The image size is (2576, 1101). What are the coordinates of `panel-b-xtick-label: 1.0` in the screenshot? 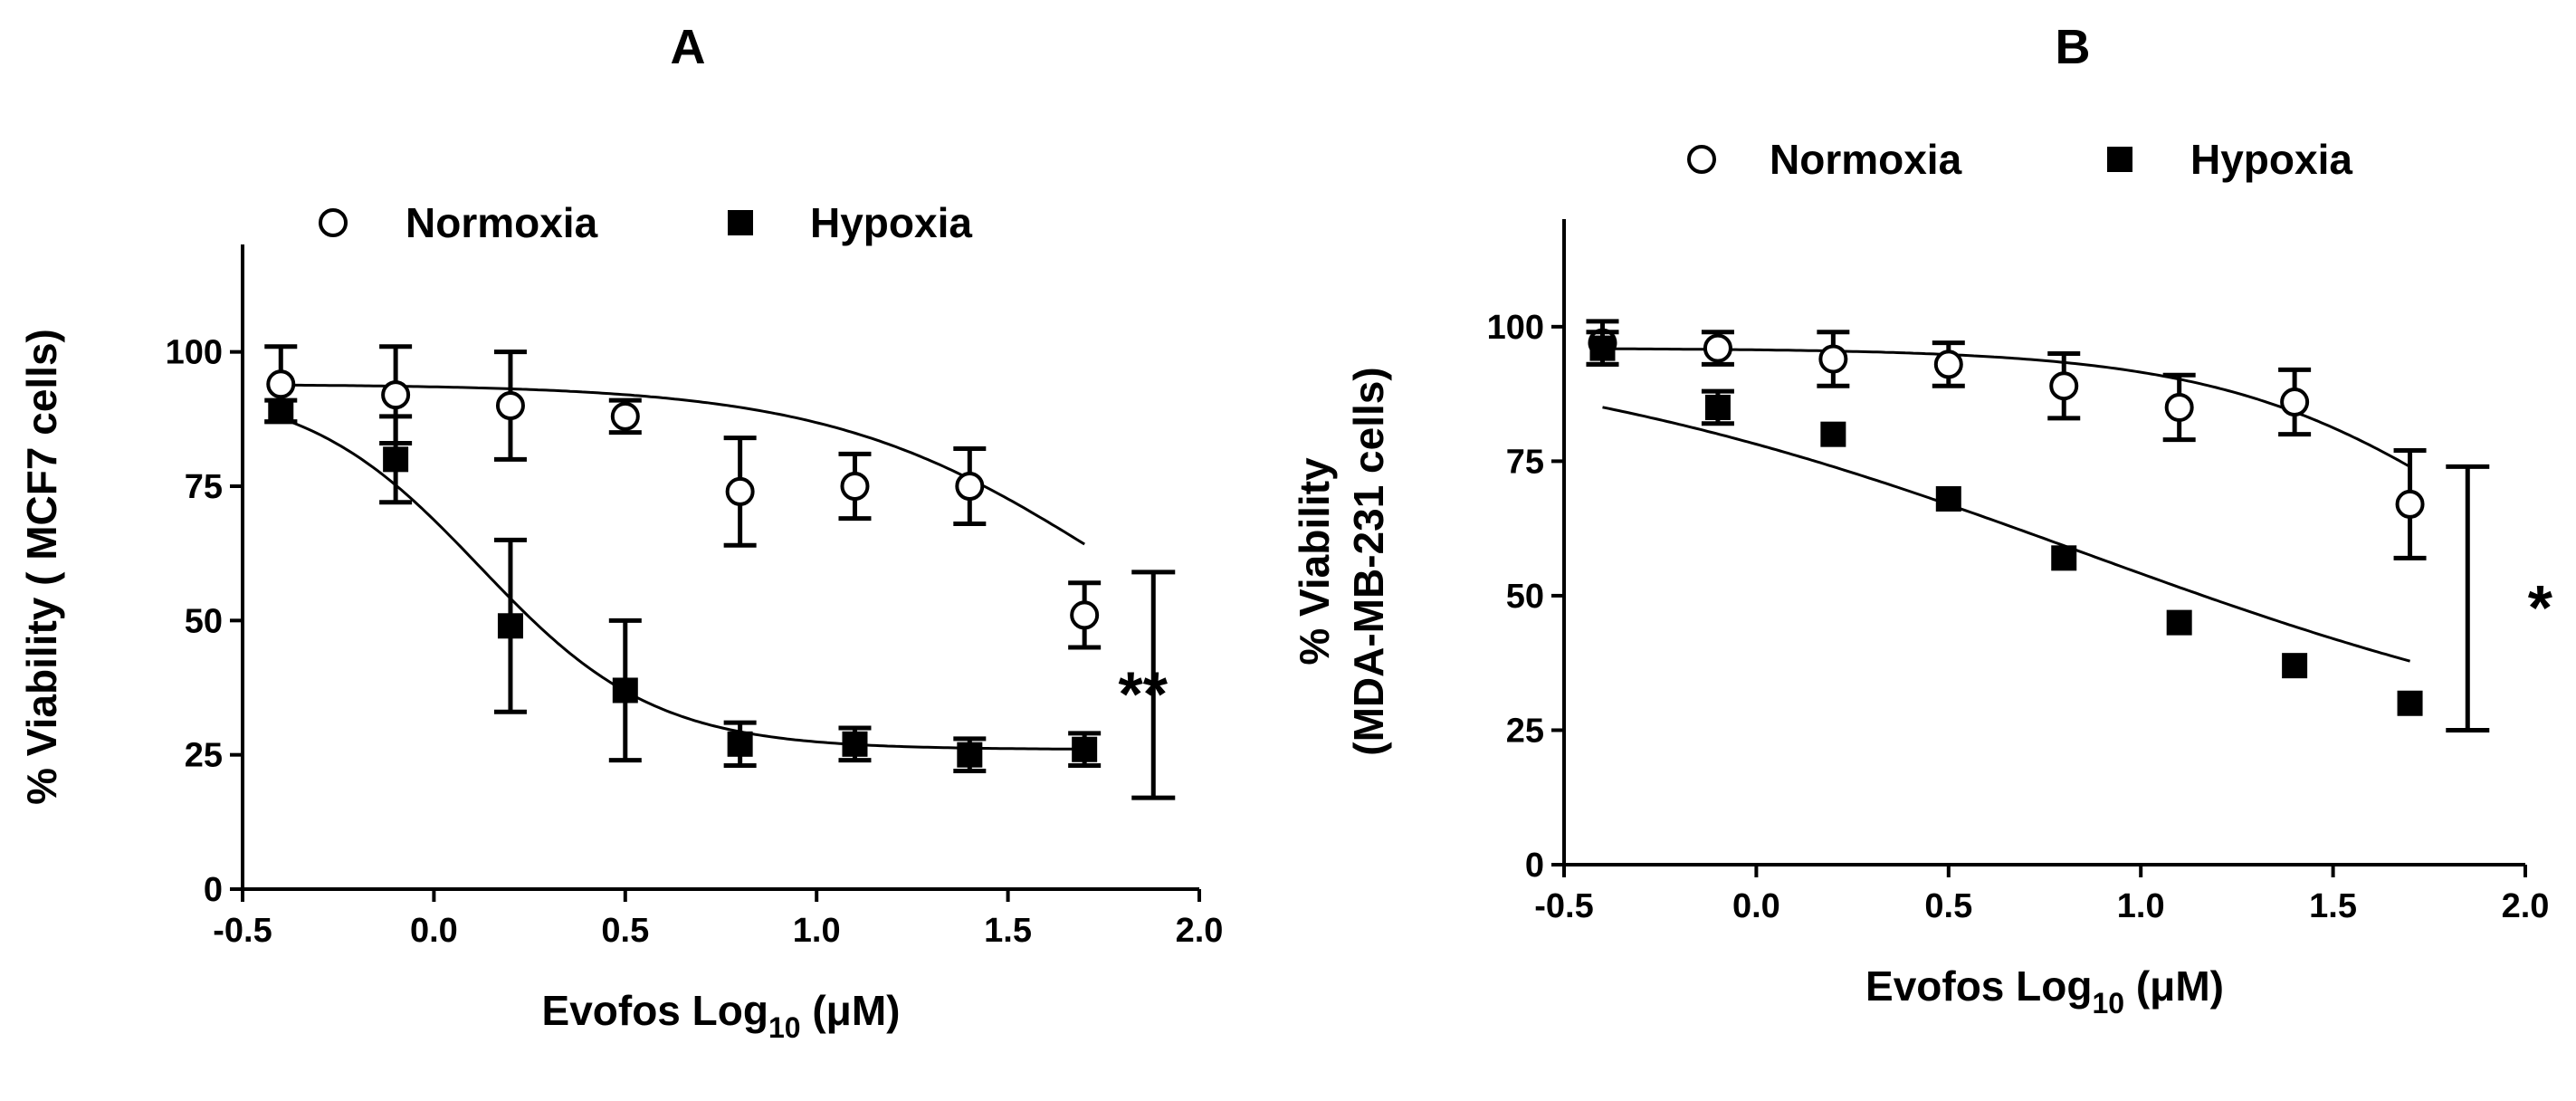 It's located at (2141, 906).